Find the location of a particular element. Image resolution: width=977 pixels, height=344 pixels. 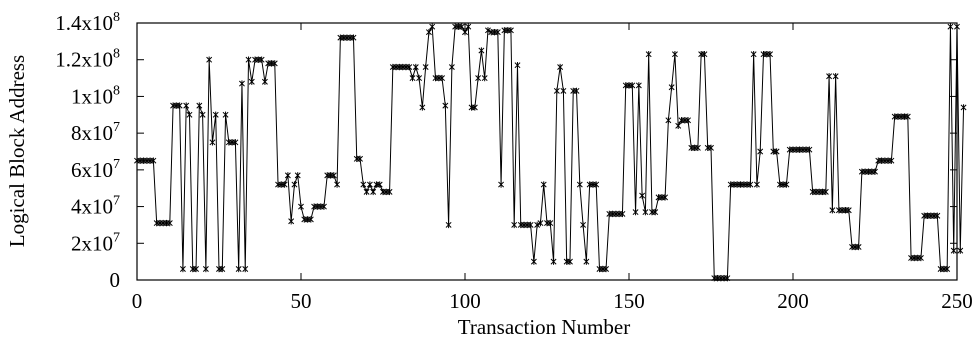

y-tick-label: 8x10⁷ is located at coordinates (95, 132).